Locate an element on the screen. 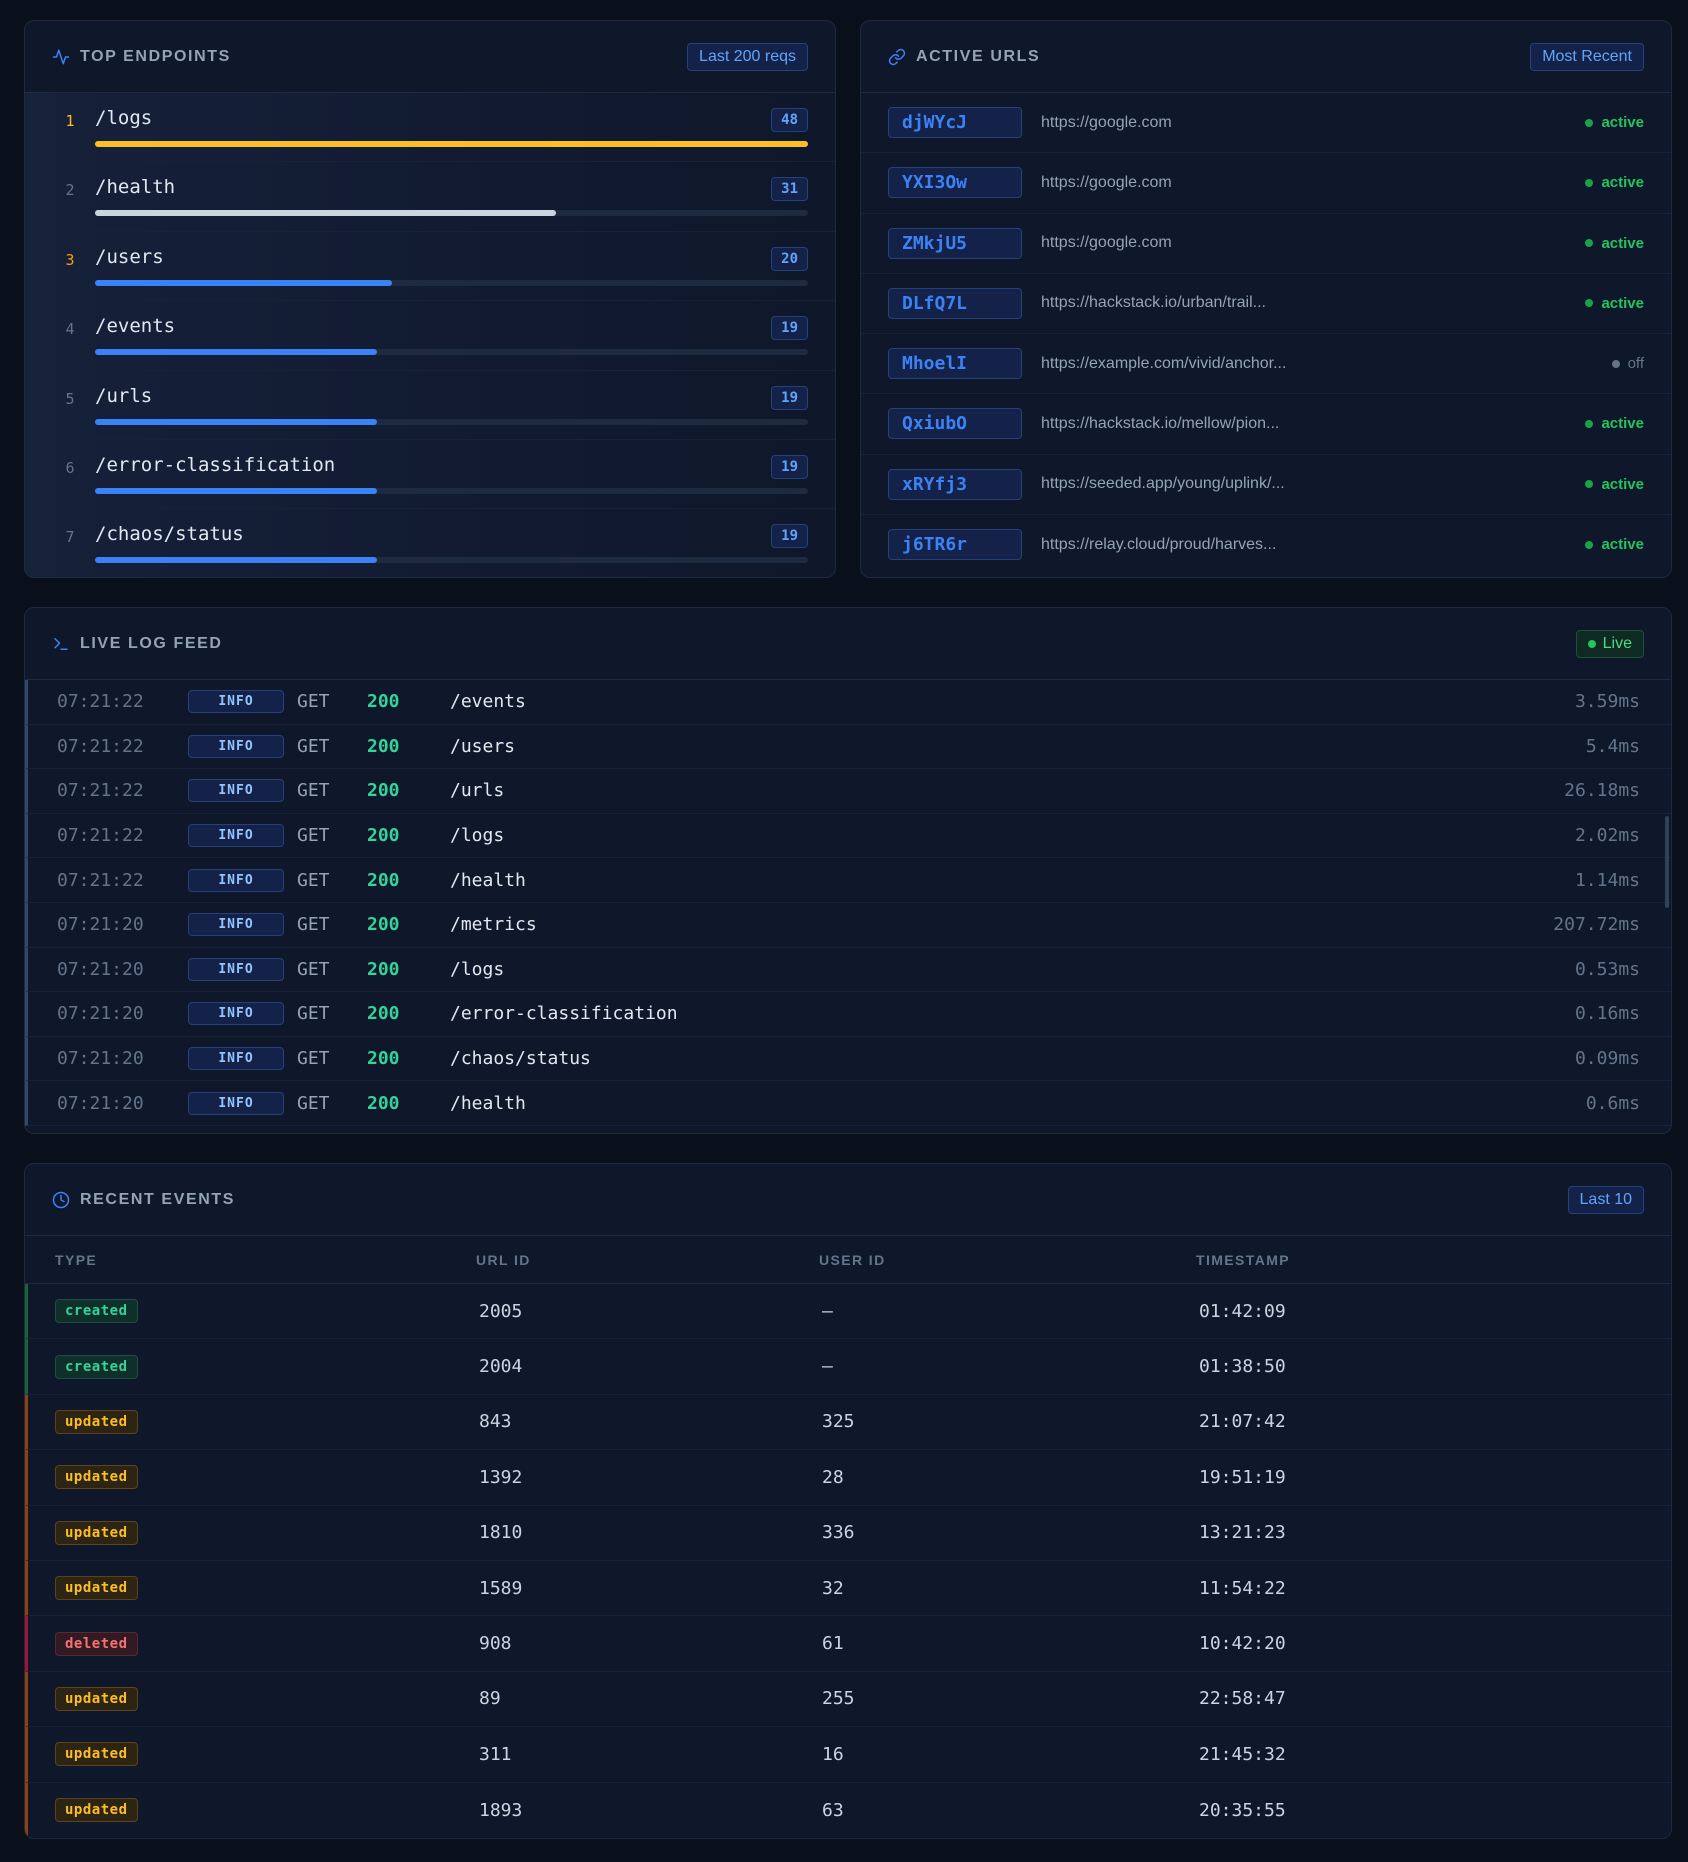  endpoint-row: 7/chaos/status 19 is located at coordinates (430, 543).